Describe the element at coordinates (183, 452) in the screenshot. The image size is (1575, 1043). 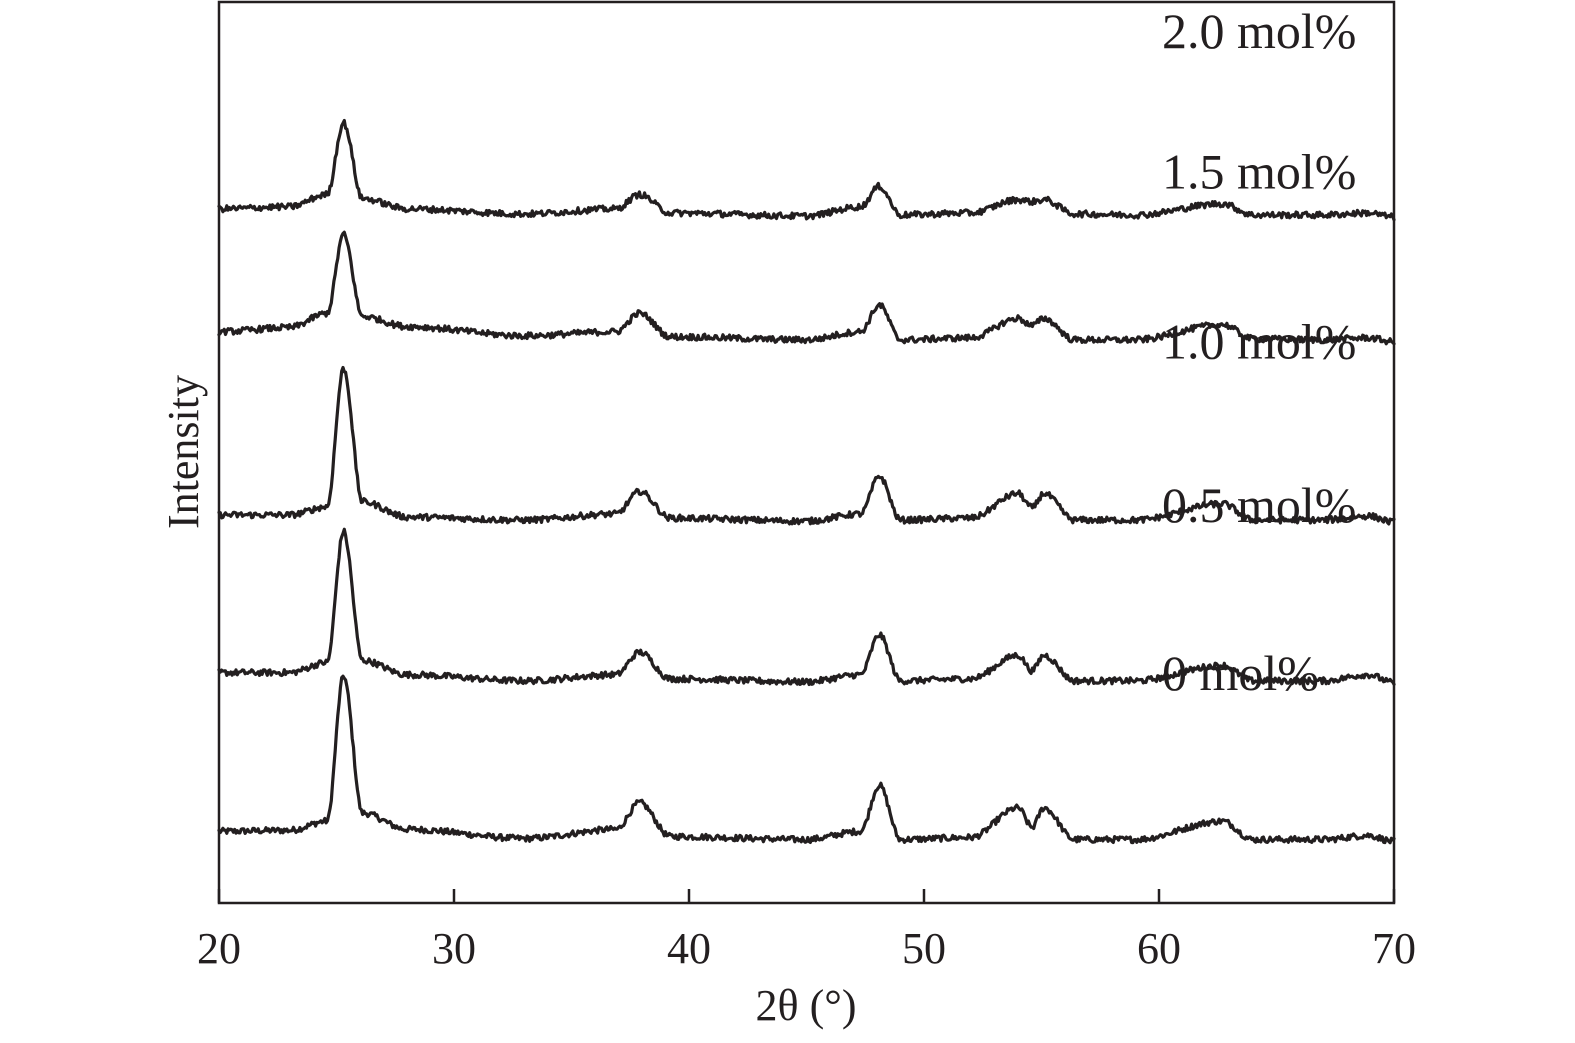
I see `y-axis-label: Intensity` at that location.